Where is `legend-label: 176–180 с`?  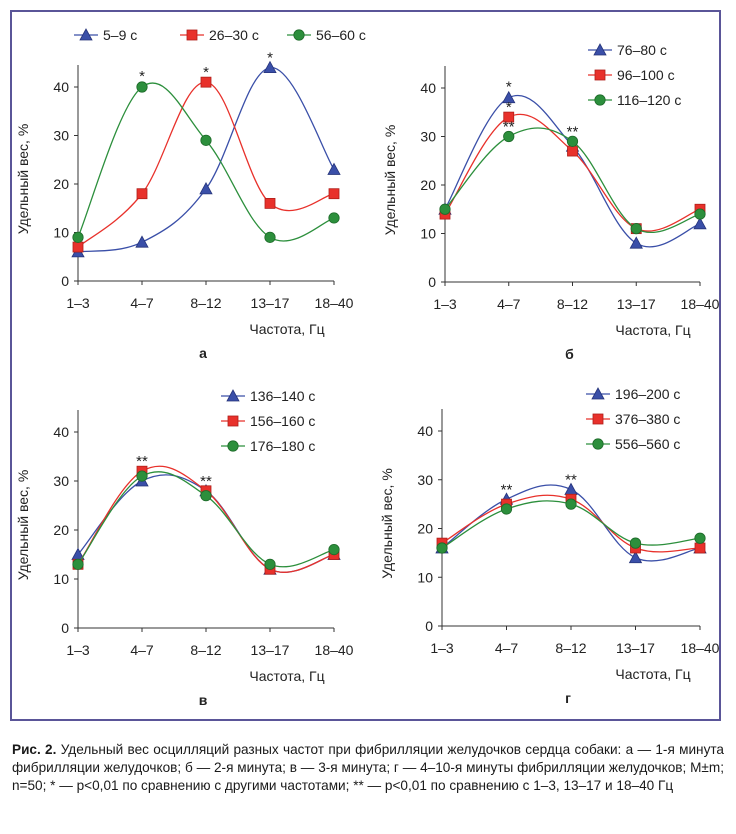
legend-label: 176–180 с is located at coordinates (282, 446).